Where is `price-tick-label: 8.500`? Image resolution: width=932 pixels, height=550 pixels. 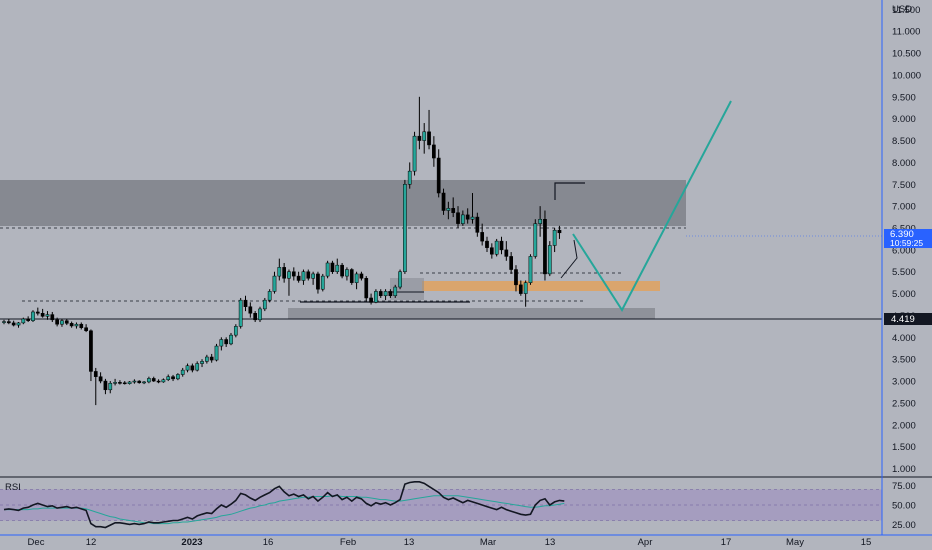 price-tick-label: 8.500 is located at coordinates (904, 141).